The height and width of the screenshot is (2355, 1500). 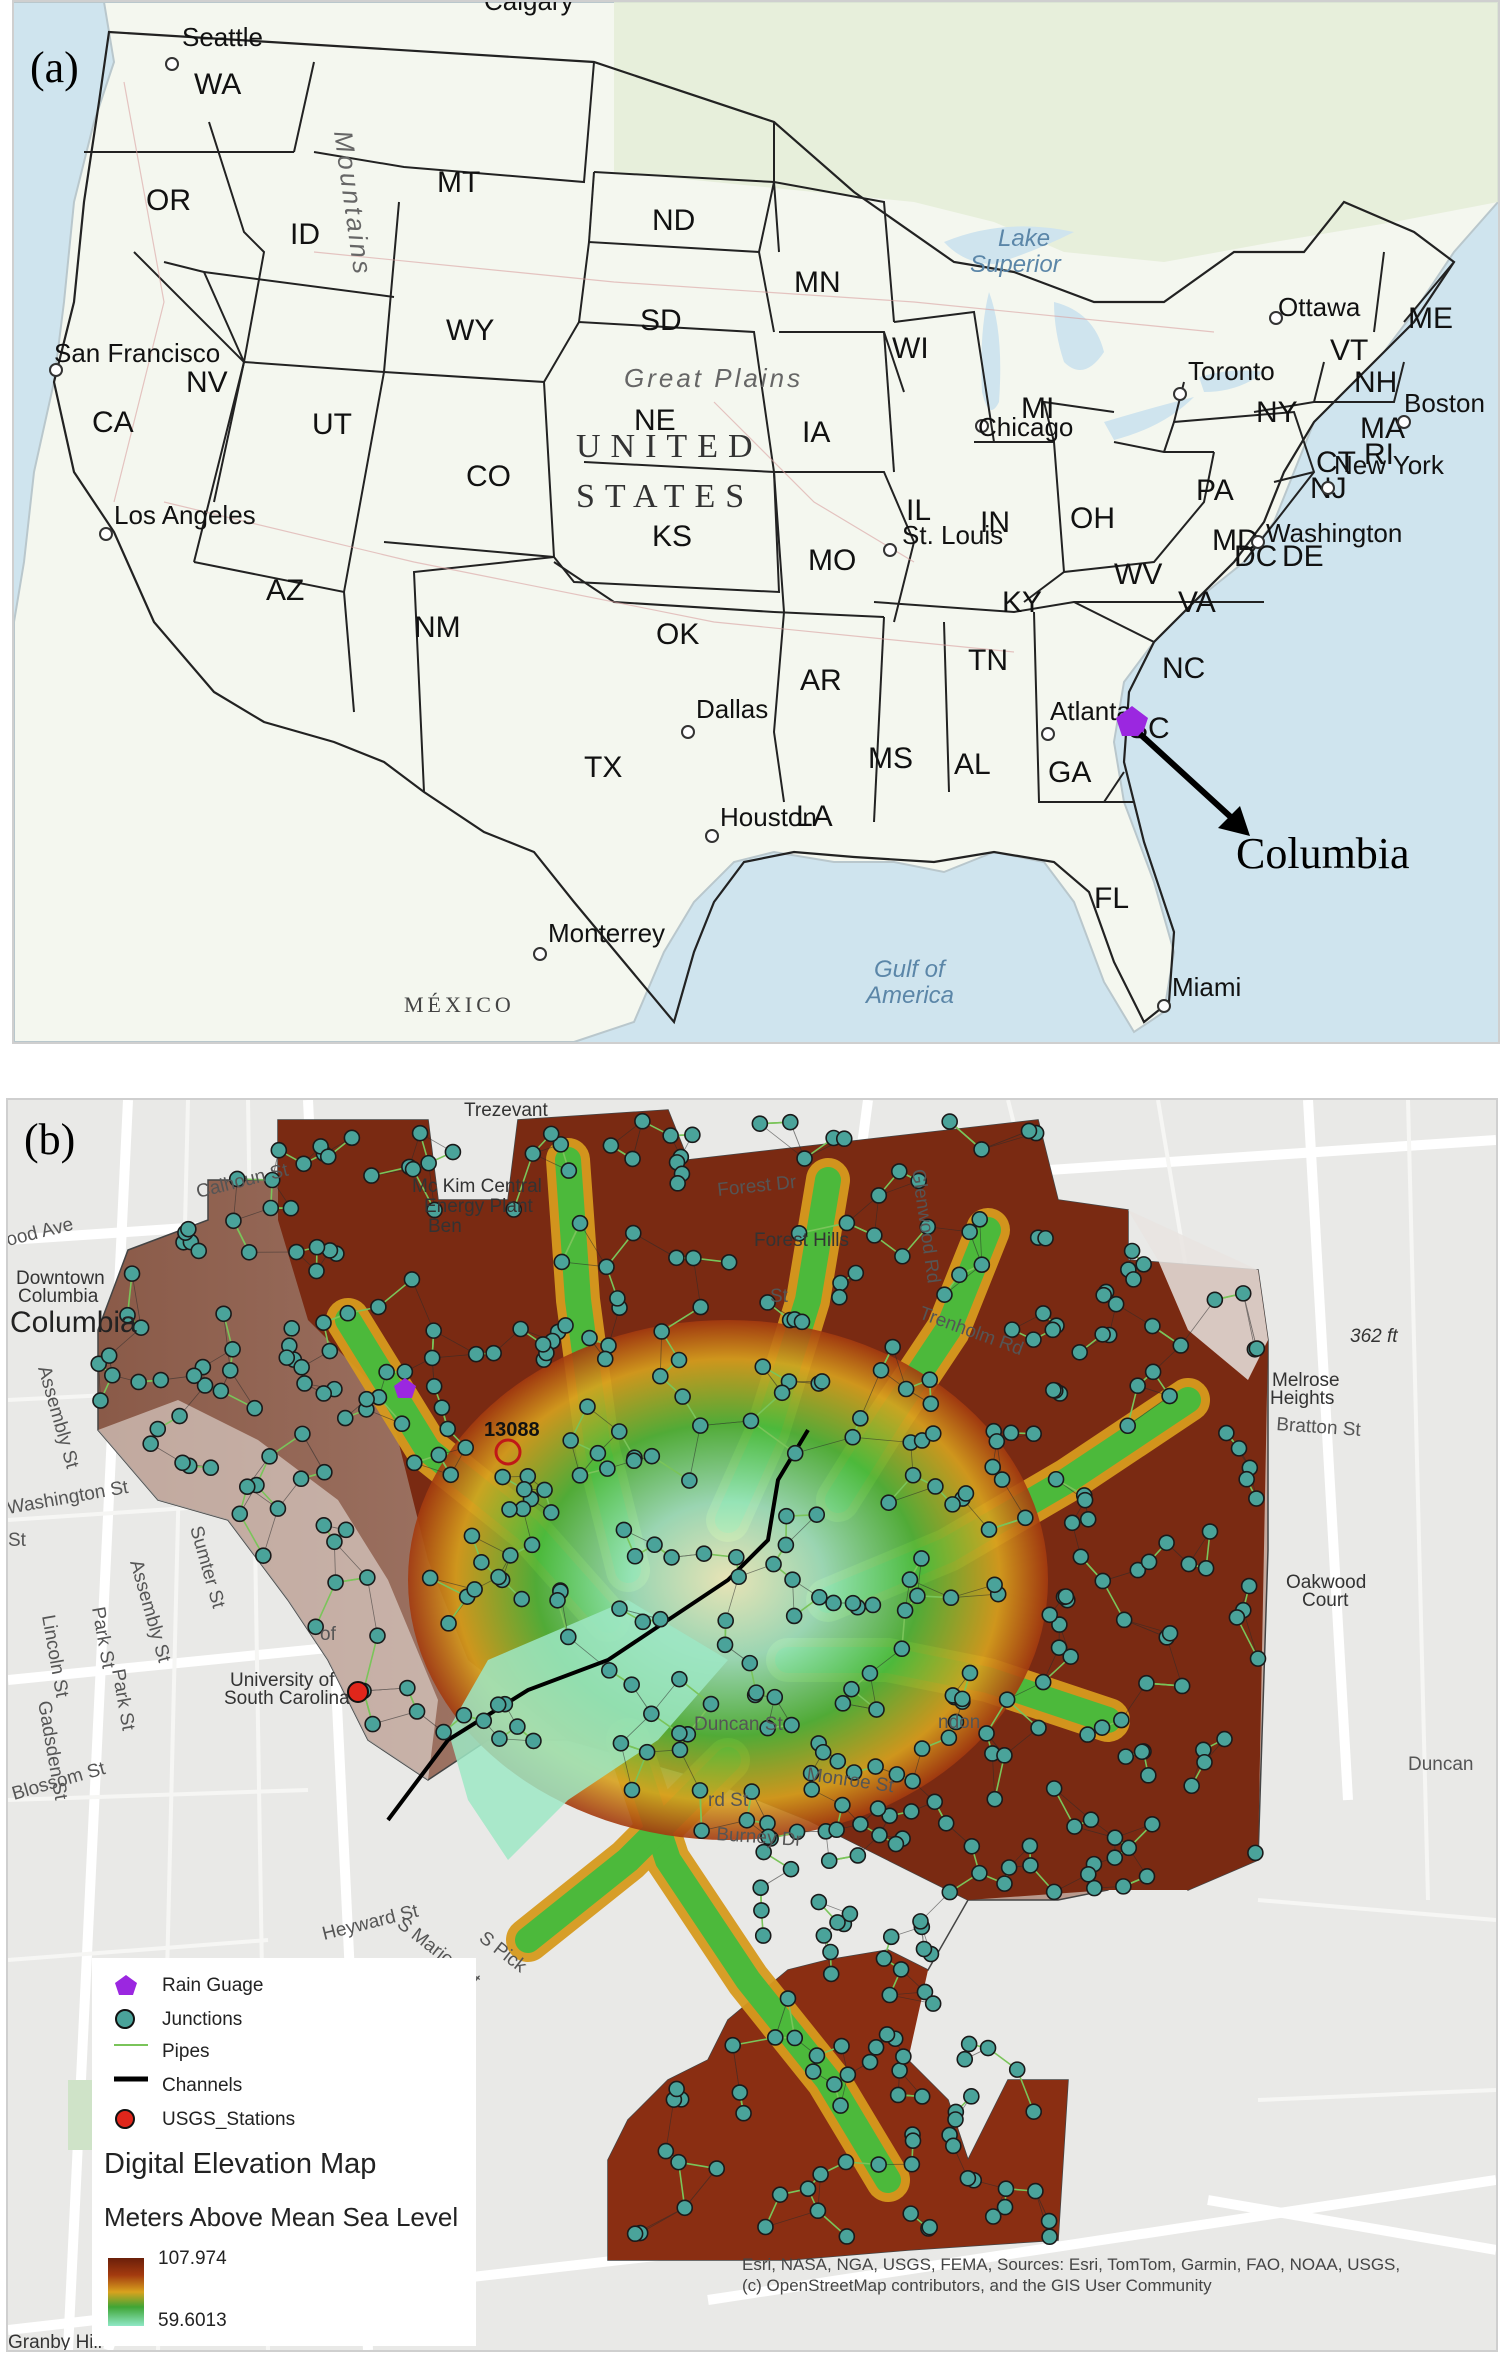 I want to click on dem-light-east, so click(x=1198, y=1295).